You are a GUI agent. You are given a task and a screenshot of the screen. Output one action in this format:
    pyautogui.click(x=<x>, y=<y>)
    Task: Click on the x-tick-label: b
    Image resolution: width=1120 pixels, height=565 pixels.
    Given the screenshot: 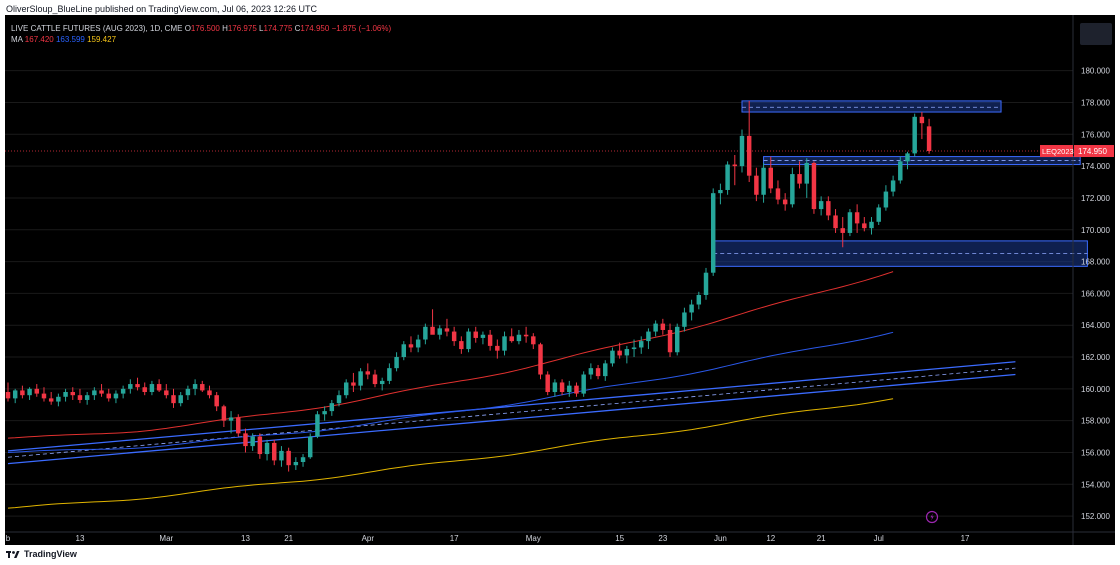 What is the action you would take?
    pyautogui.click(x=8, y=538)
    